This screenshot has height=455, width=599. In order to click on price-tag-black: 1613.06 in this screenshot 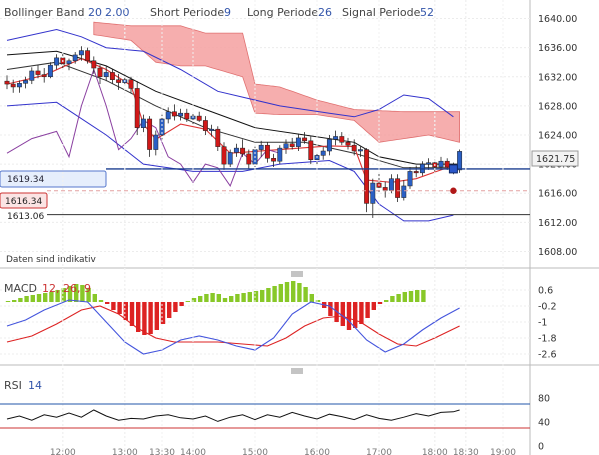, I will do `click(25, 217)`.